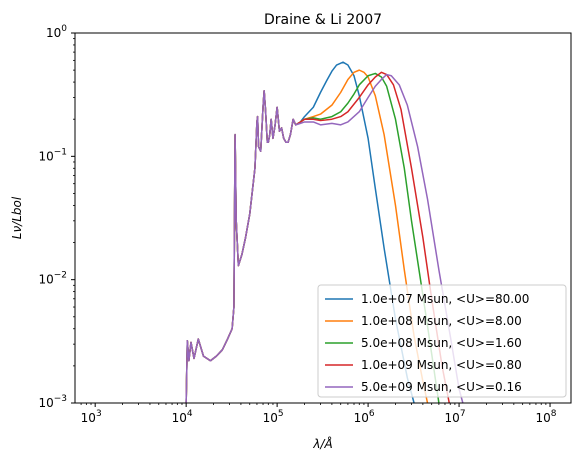 The image size is (580, 463). Describe the element at coordinates (319, 414) in the screenshot. I see `x-axis-ticks: 10³ 10⁴ 10⁵ 10⁶ 10⁷ 10⁸` at that location.